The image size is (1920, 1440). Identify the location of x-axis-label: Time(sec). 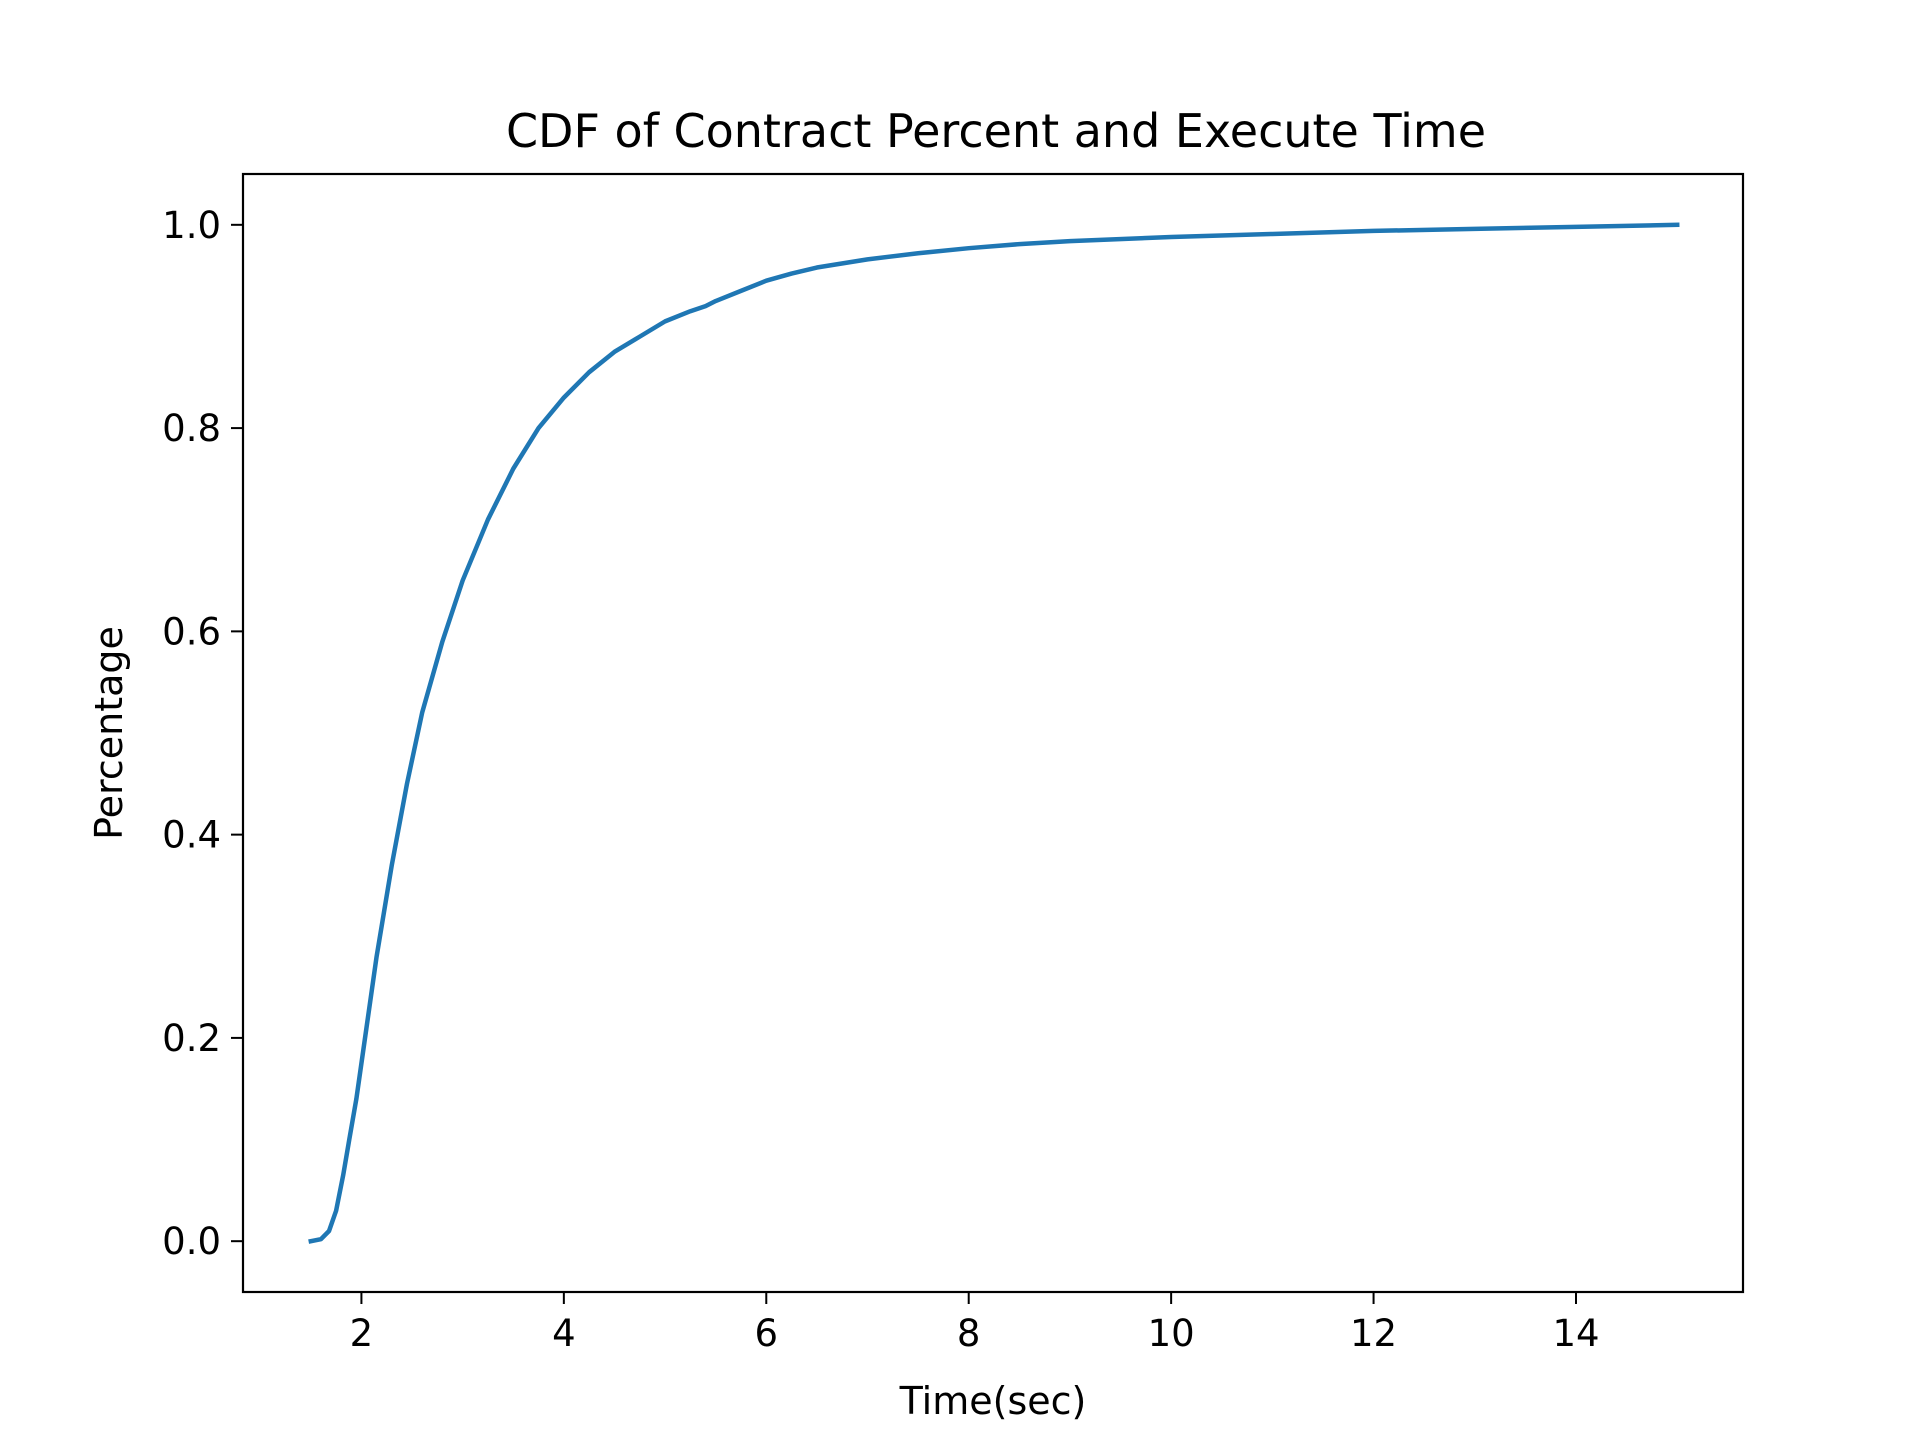
(993, 1401).